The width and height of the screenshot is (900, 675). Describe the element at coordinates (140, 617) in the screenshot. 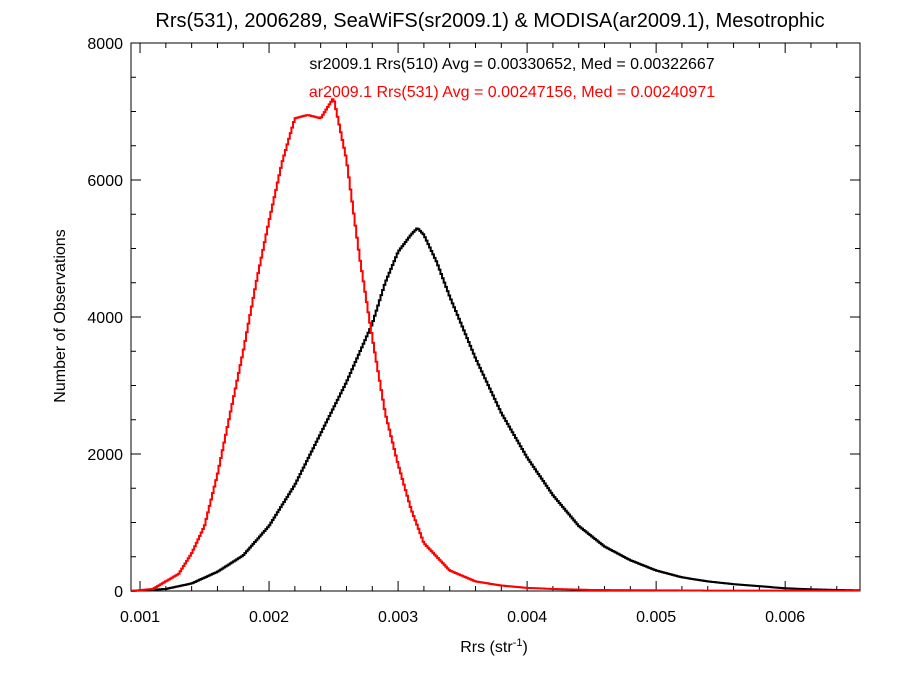

I see `x-tick-label: 0.001` at that location.